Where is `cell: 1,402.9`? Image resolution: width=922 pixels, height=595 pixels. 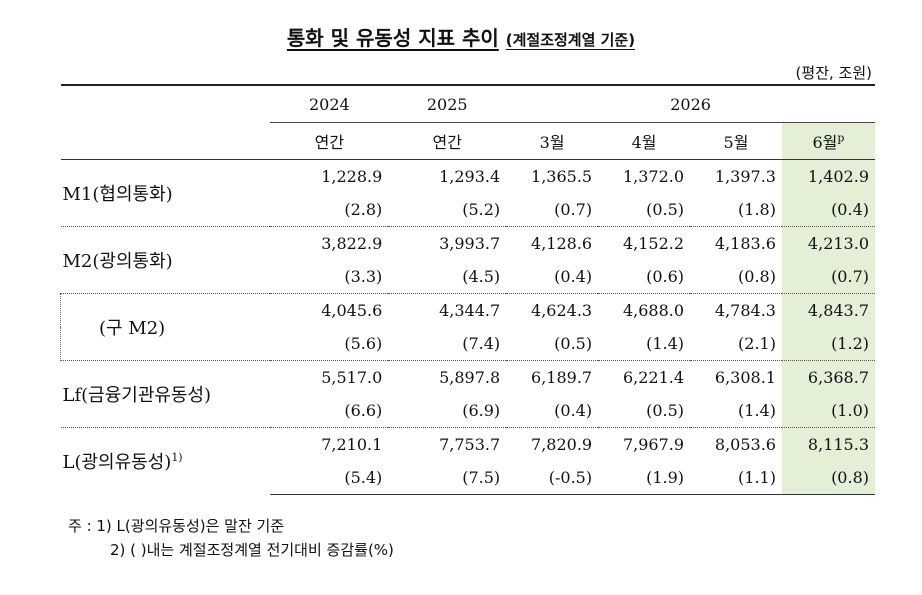 cell: 1,402.9 is located at coordinates (828, 176).